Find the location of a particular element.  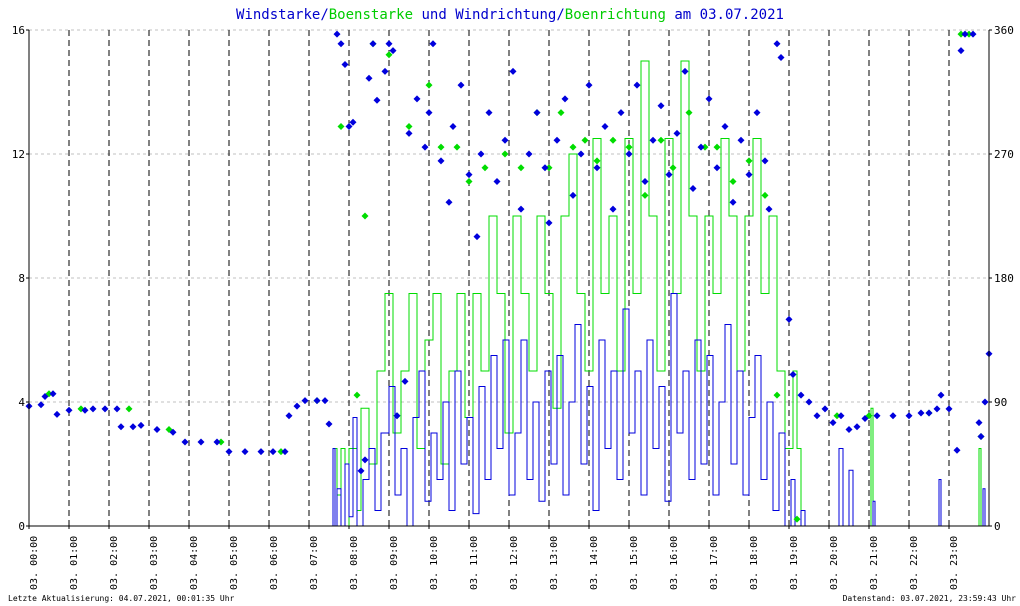

right-tick-label: 270 is located at coordinates (1004, 154).